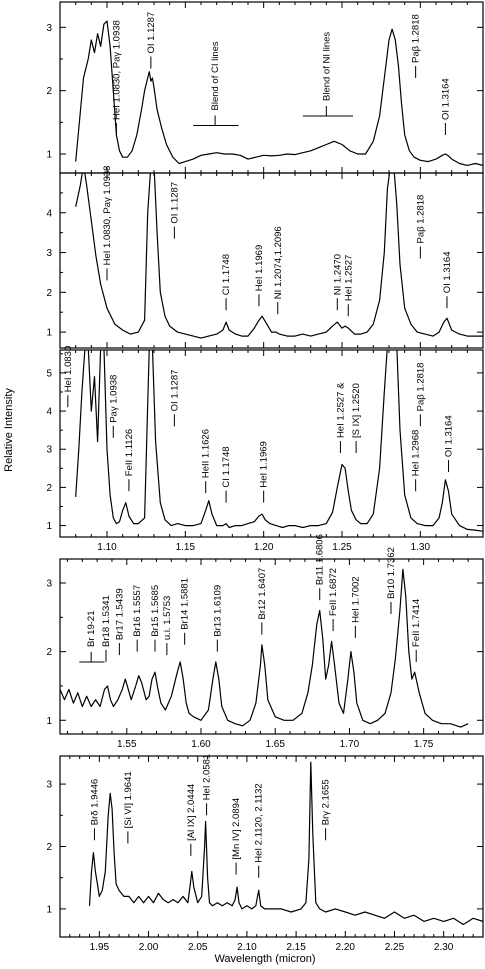  Describe the element at coordinates (247, 947) in the screenshot. I see `x-tick-label: 2.10` at that location.